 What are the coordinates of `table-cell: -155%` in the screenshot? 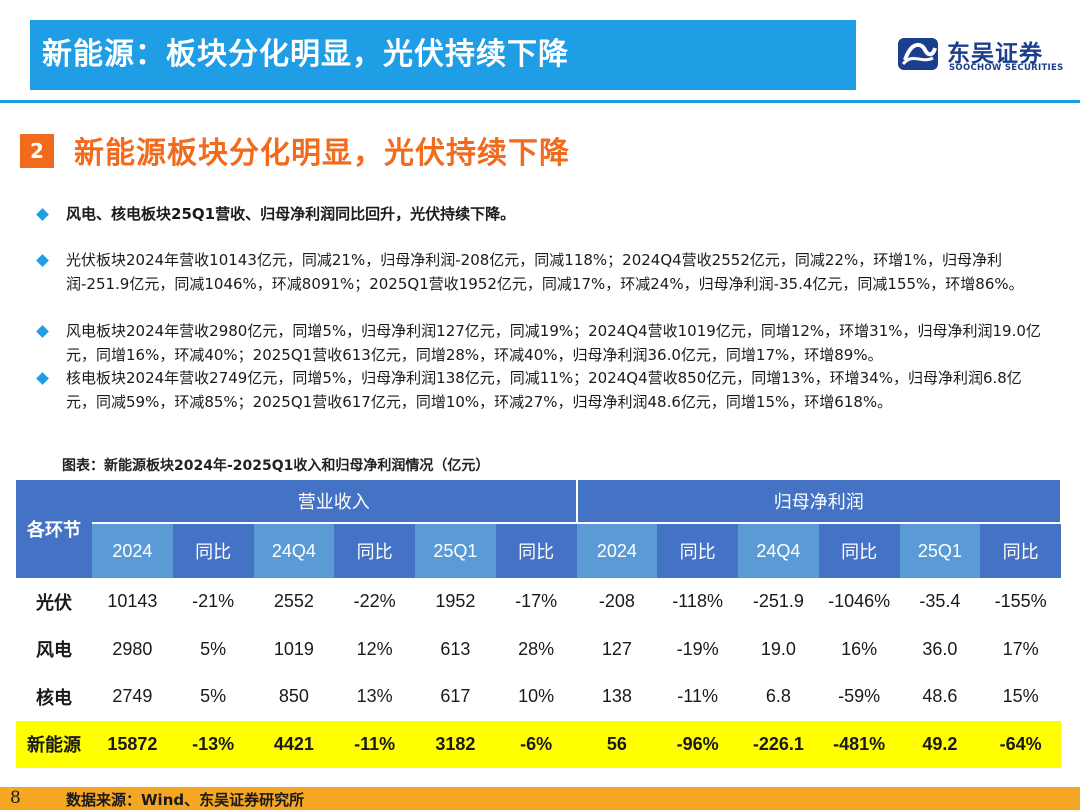 It's located at (1020, 601).